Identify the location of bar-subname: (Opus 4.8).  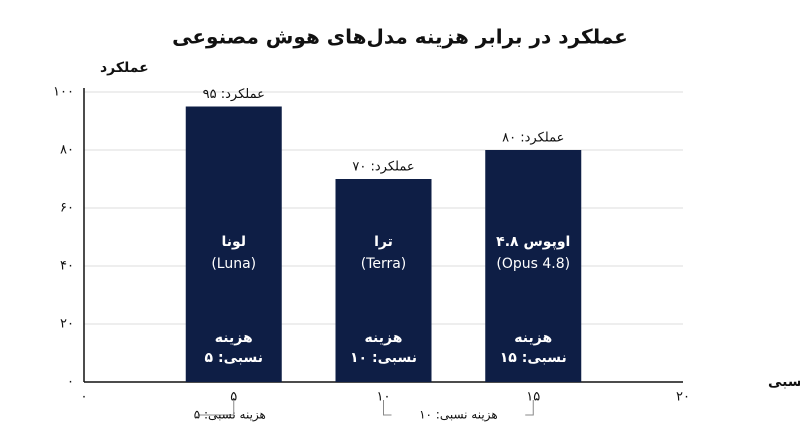
(533, 264).